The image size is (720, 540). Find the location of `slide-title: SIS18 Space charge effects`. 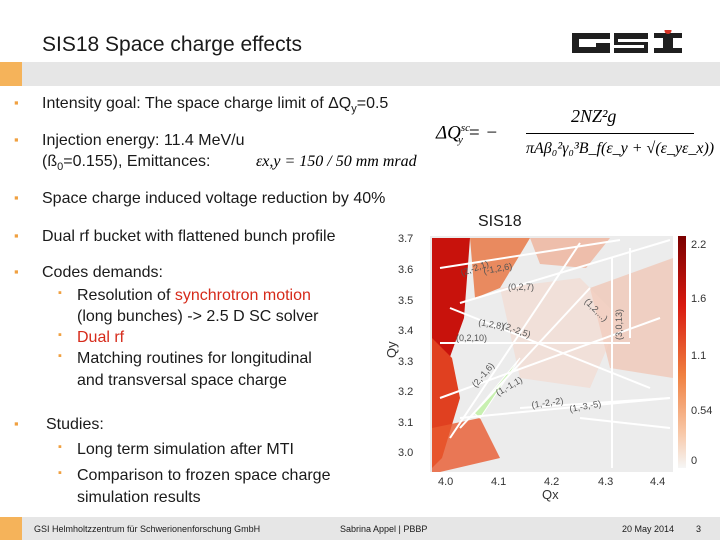

slide-title: SIS18 Space charge effects is located at coordinates (172, 44).